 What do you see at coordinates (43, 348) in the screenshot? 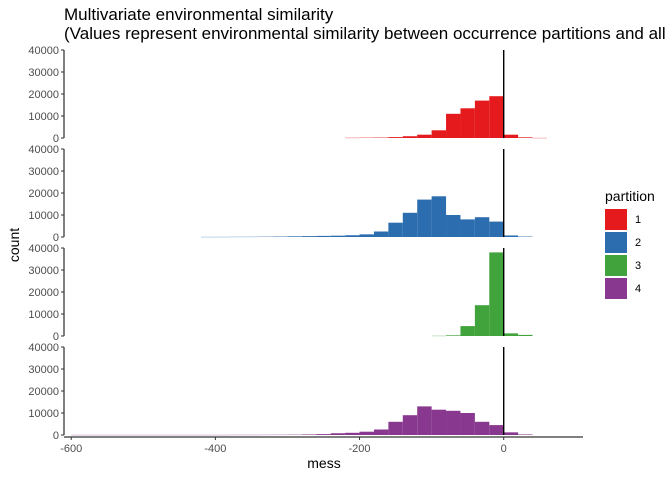
I see `y-tick-label-p4-4: 40000` at bounding box center [43, 348].